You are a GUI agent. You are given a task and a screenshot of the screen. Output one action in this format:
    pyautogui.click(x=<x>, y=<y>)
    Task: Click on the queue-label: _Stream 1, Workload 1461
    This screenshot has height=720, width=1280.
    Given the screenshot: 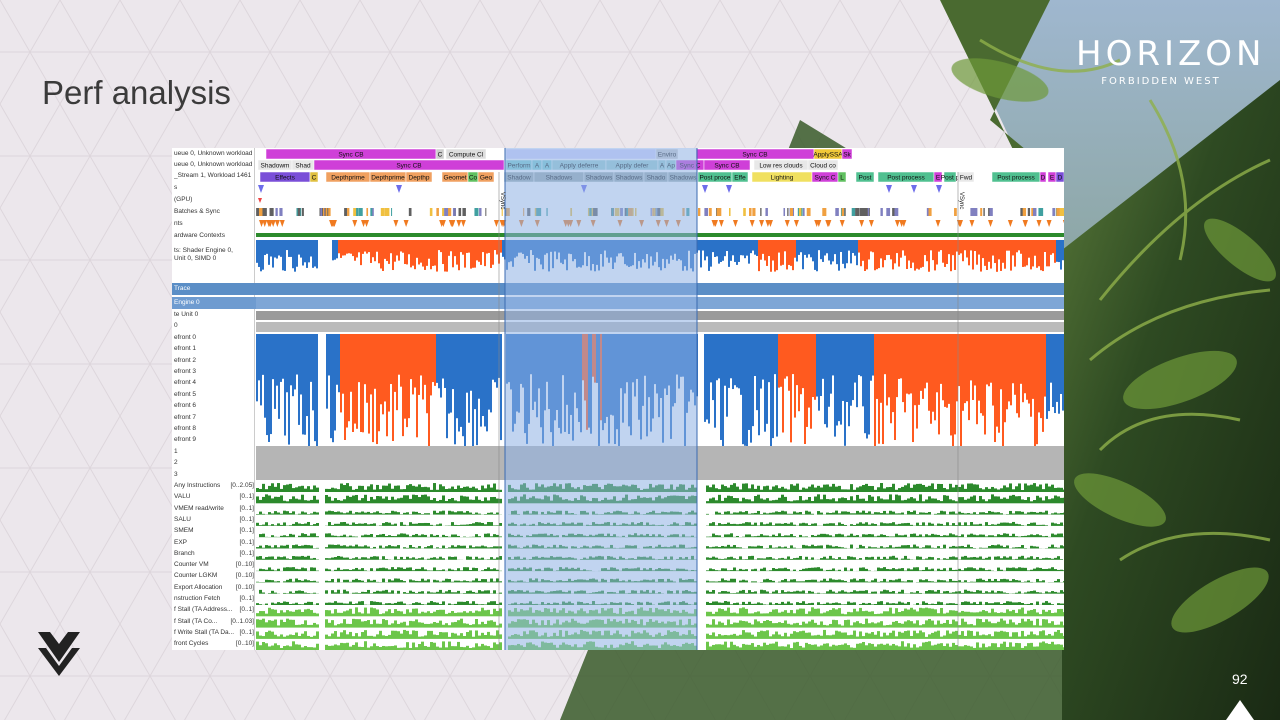 What is the action you would take?
    pyautogui.click(x=214, y=175)
    